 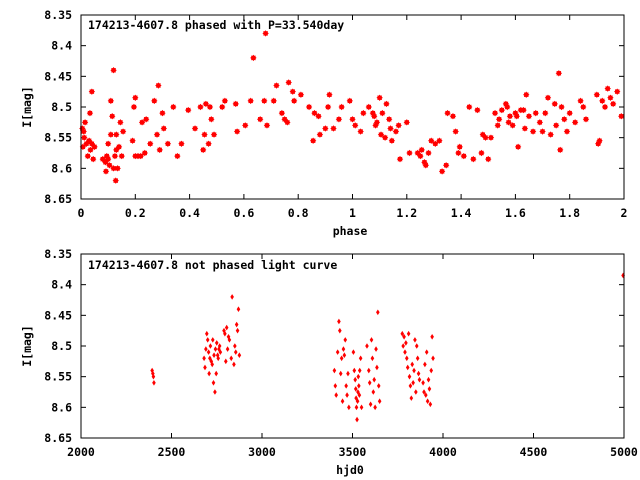 What do you see at coordinates (61, 168) in the screenshot?
I see `phased-y-tick-label: 8.6` at bounding box center [61, 168].